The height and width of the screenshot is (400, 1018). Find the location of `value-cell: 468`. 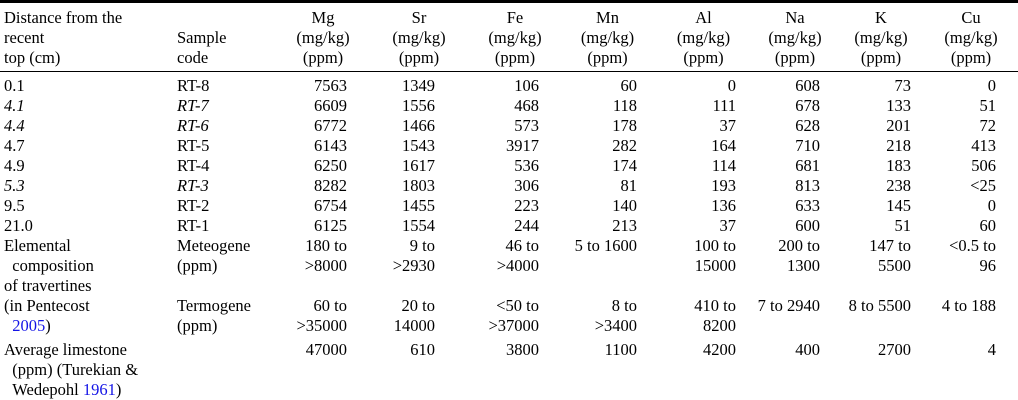

value-cell: 468 is located at coordinates (526, 105).